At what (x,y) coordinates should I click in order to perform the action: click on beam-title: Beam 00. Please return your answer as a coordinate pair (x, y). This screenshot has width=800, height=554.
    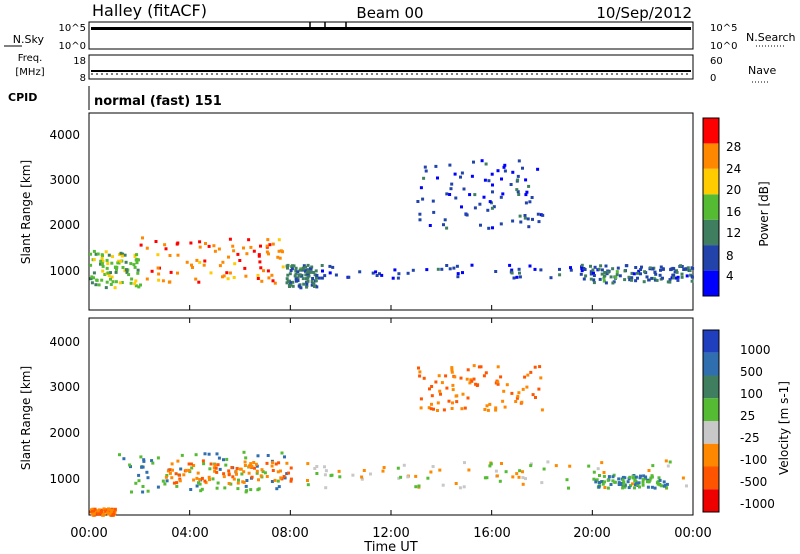
    Looking at the image, I should click on (389, 13).